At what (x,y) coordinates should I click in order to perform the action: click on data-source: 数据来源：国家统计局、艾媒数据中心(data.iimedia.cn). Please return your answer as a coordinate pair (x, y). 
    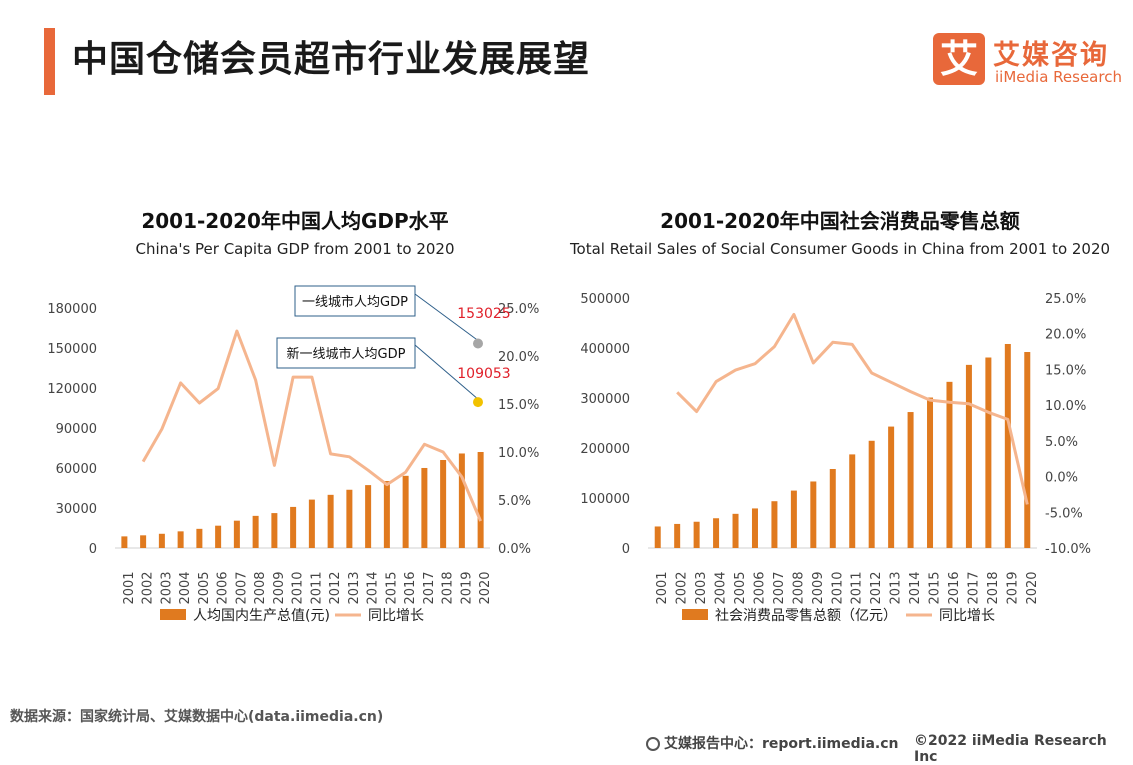
    Looking at the image, I should click on (197, 717).